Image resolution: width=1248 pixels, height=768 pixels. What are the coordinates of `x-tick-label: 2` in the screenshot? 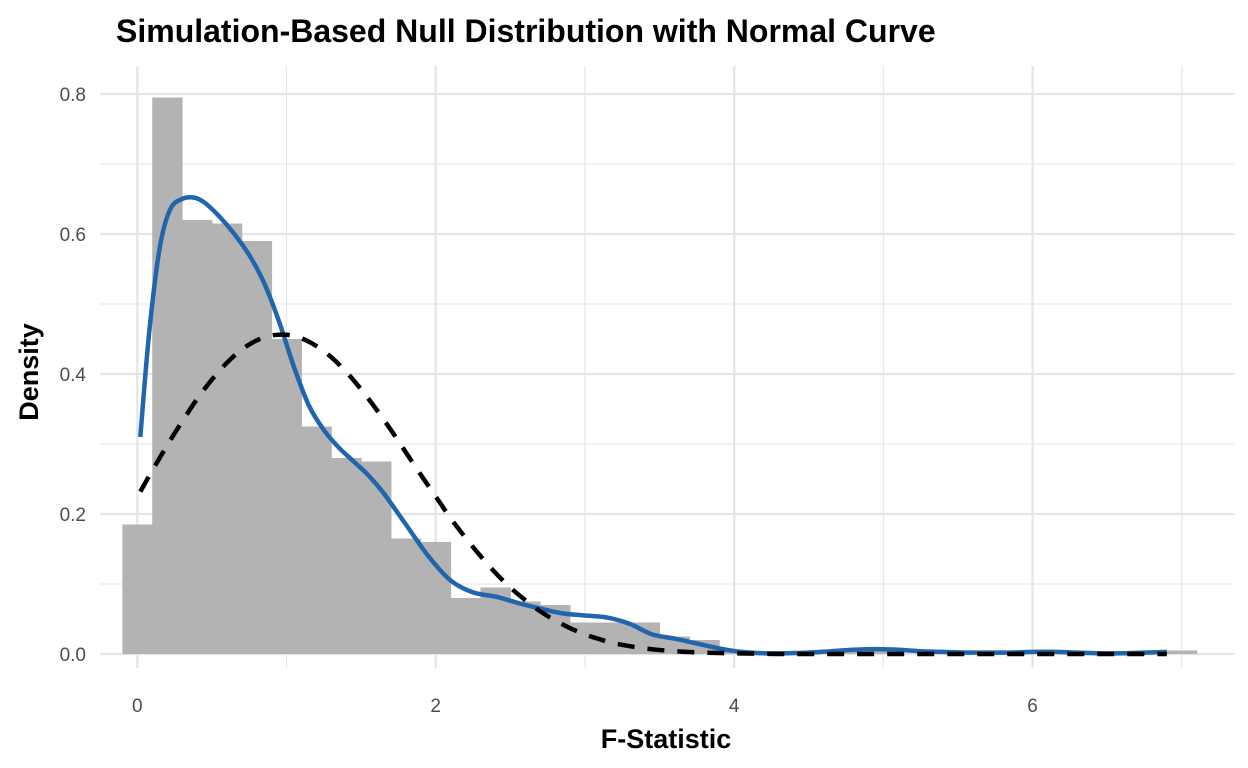 It's located at (435, 706).